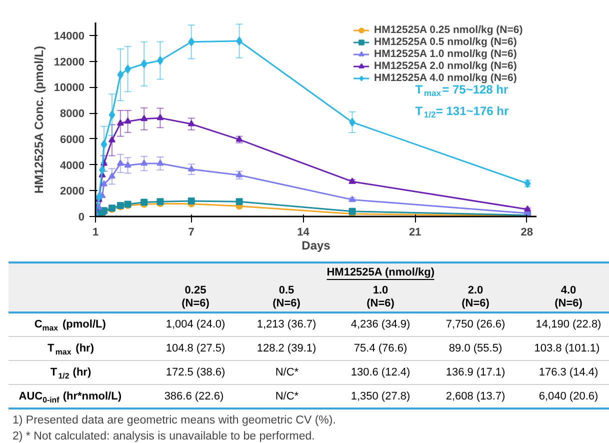 This screenshot has width=609, height=443. I want to click on y-tick-label: 8000, so click(72, 114).